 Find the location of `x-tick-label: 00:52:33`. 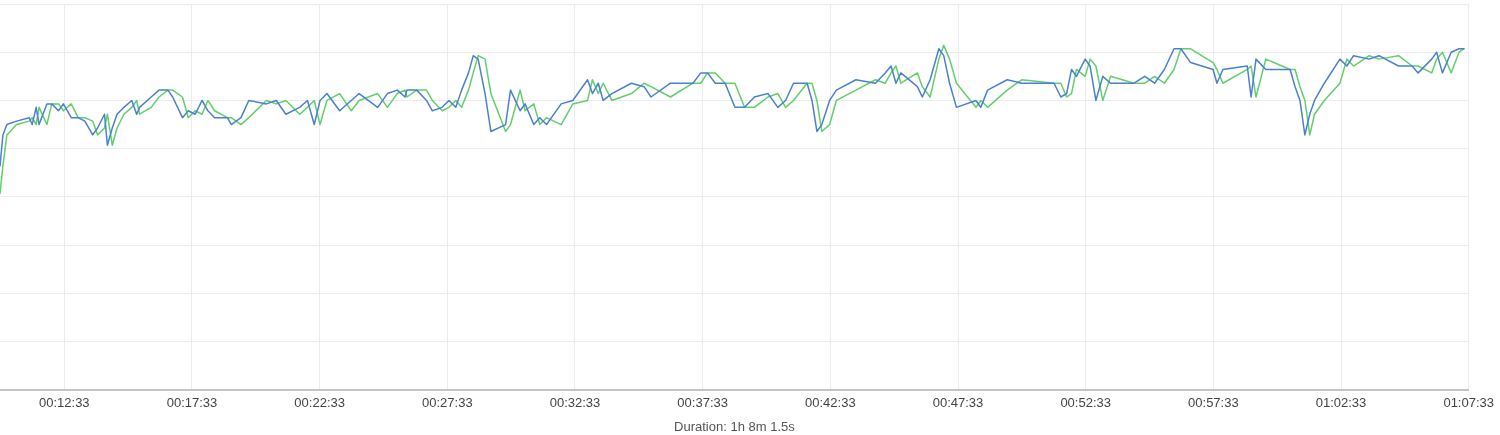

x-tick-label: 00:52:33 is located at coordinates (1085, 403).